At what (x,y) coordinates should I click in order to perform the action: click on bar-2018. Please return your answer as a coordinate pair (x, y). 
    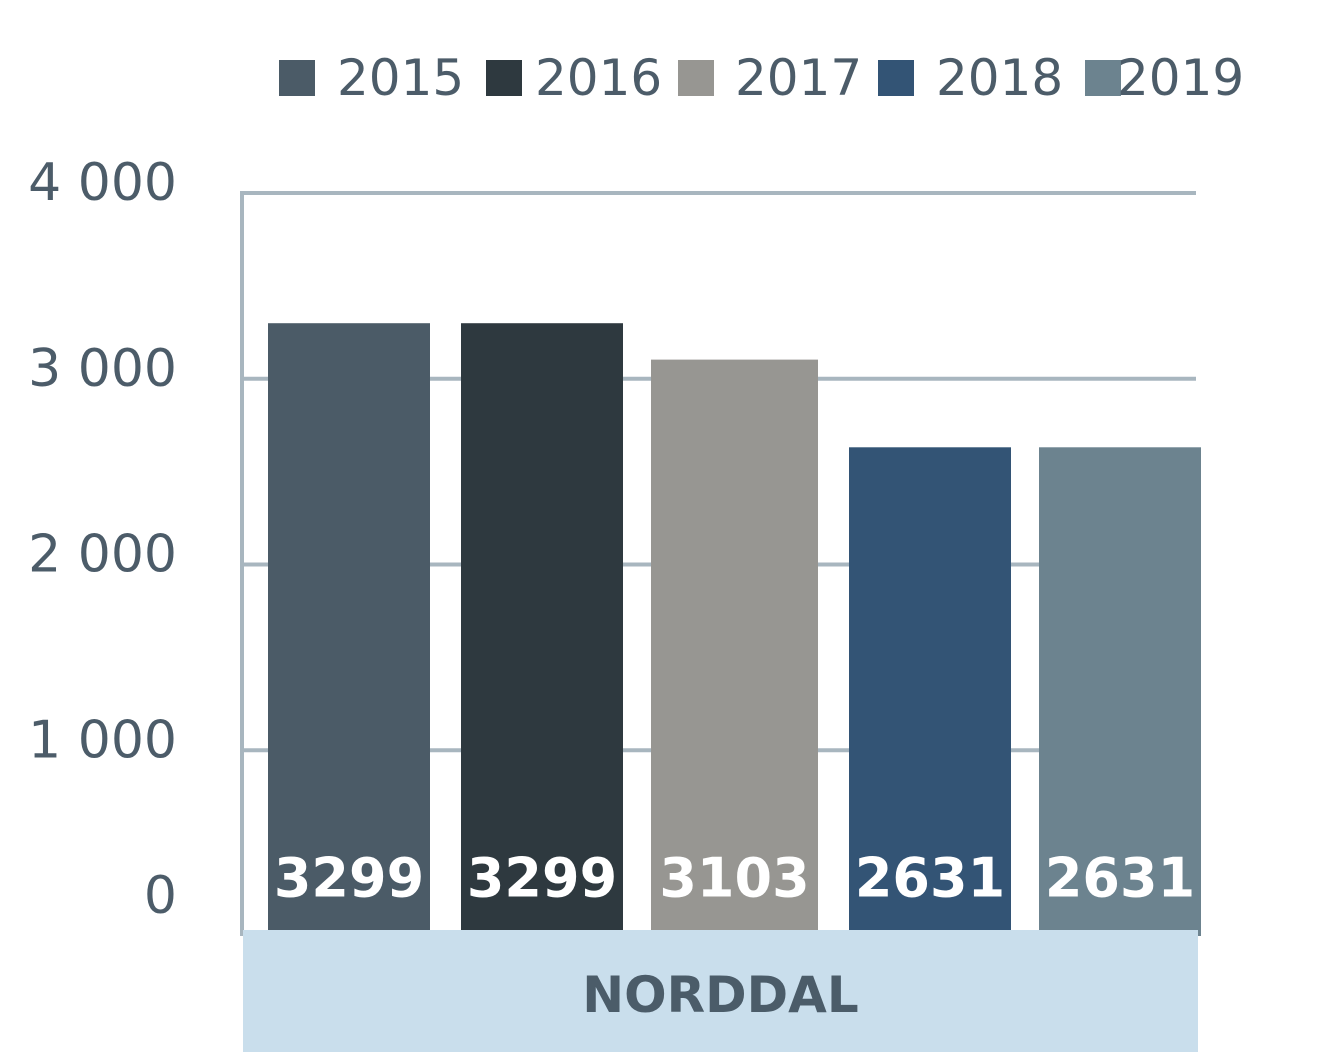
    Looking at the image, I should click on (930, 691).